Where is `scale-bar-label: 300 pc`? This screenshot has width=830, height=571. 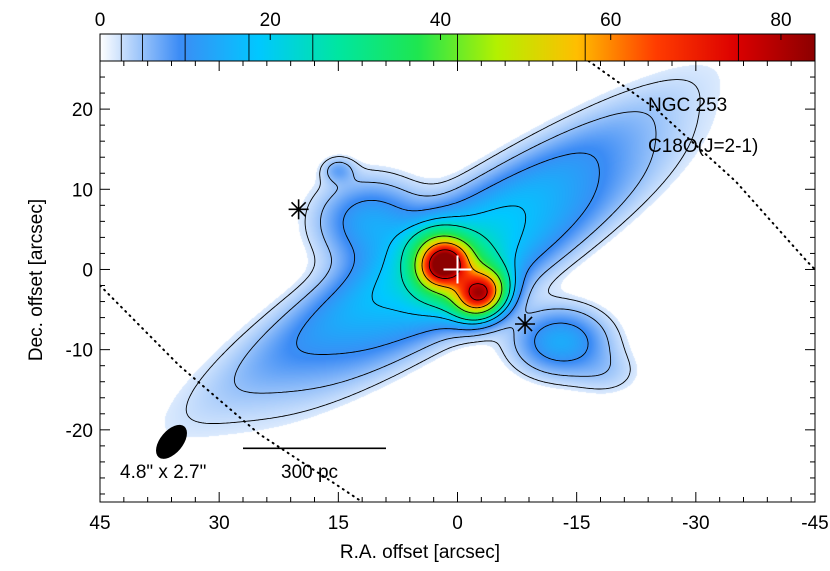 scale-bar-label: 300 pc is located at coordinates (309, 472).